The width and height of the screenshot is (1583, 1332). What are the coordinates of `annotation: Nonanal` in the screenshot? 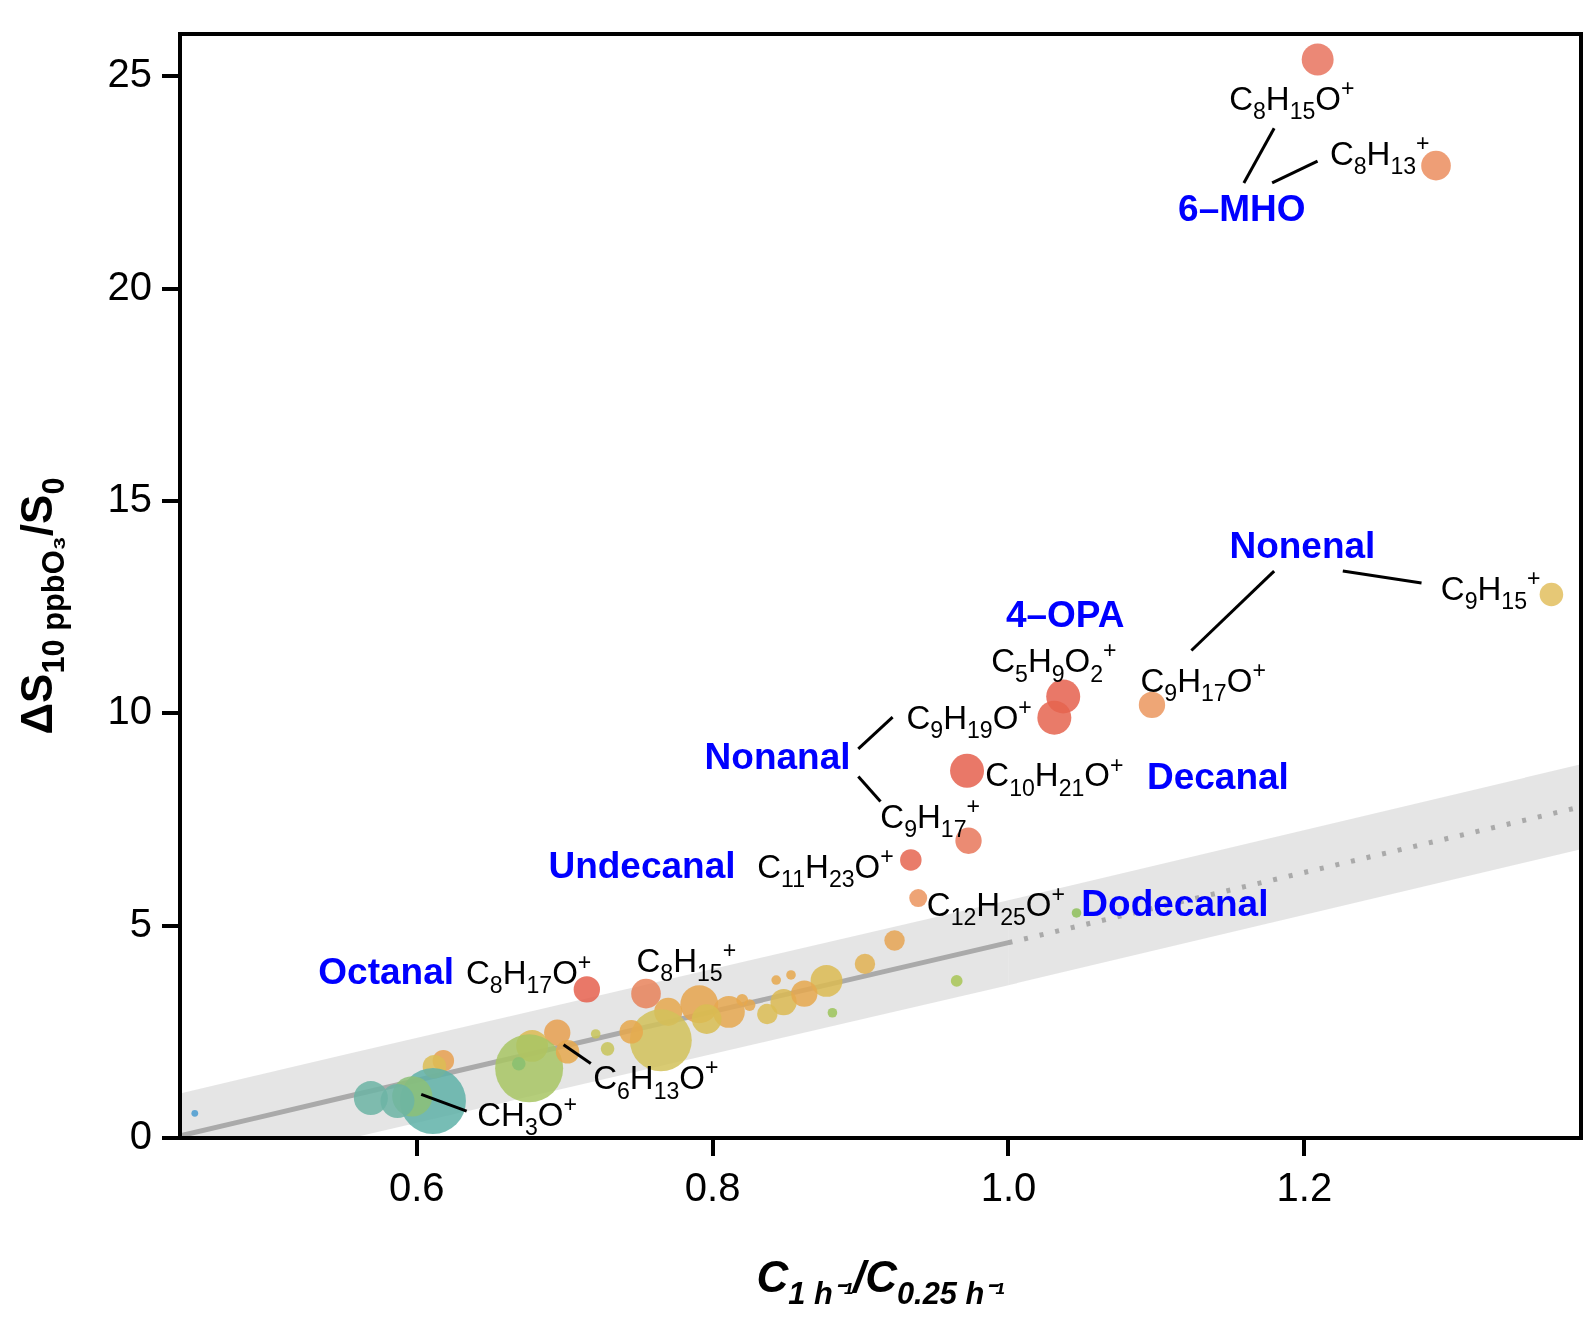 It's located at (777, 756).